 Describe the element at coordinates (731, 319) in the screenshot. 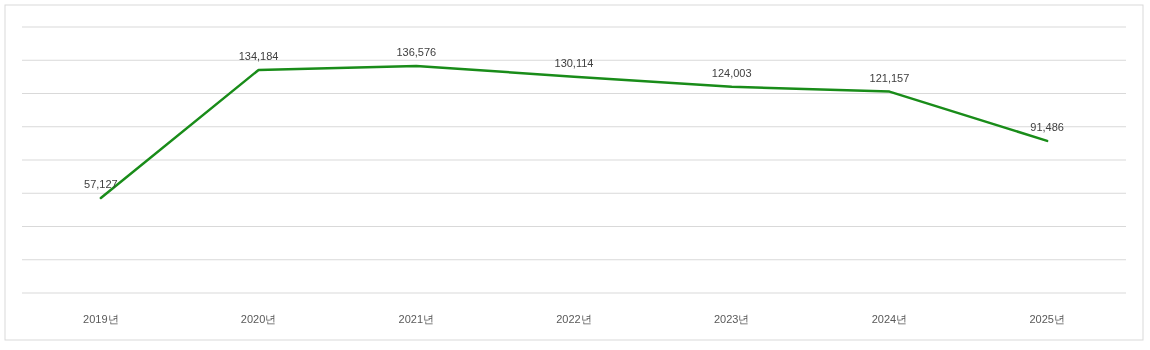

I see `x-tick-label: 2023년` at that location.